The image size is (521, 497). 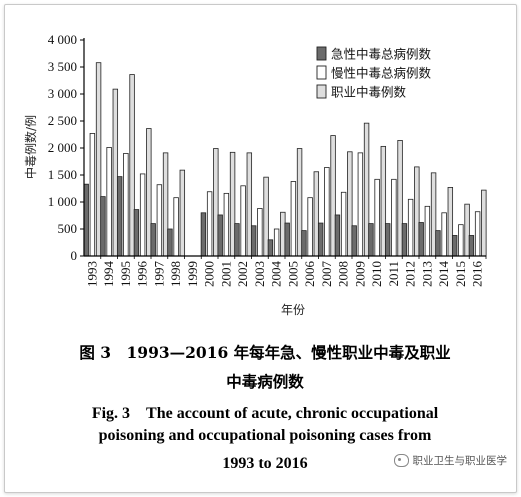 What do you see at coordinates (175, 274) in the screenshot?
I see `x-tick-label: 1998` at bounding box center [175, 274].